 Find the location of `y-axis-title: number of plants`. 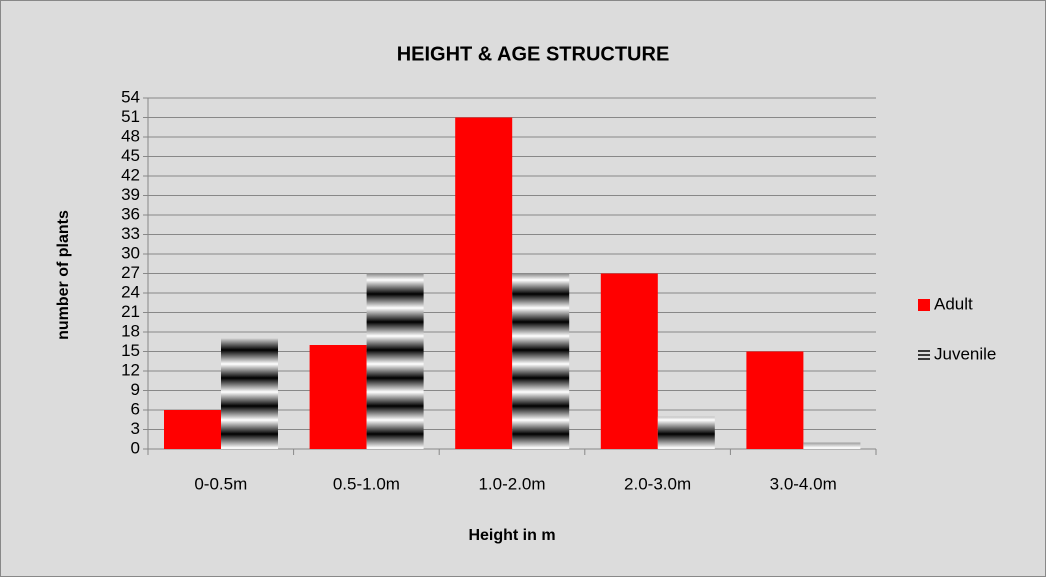

y-axis-title: number of plants is located at coordinates (63, 275).